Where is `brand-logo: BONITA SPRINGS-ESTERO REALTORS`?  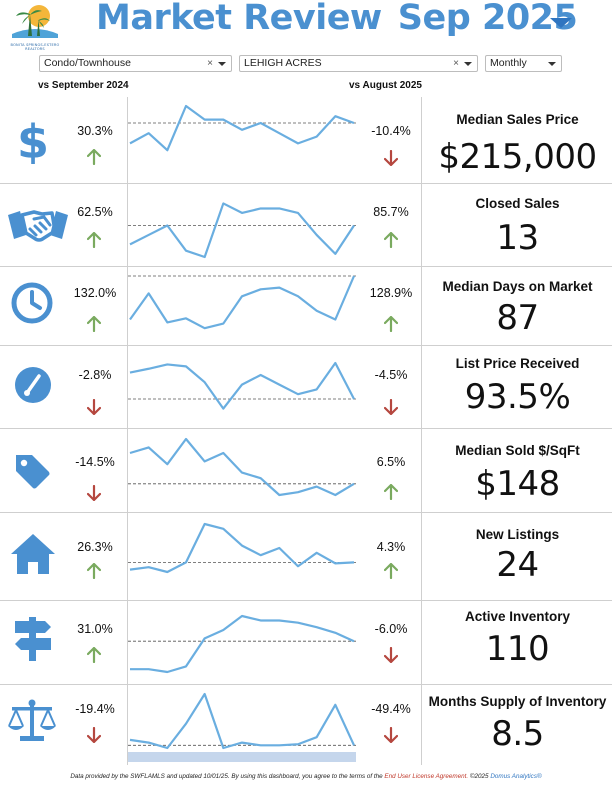
brand-logo: BONITA SPRINGS-ESTERO REALTORS is located at coordinates (35, 26).